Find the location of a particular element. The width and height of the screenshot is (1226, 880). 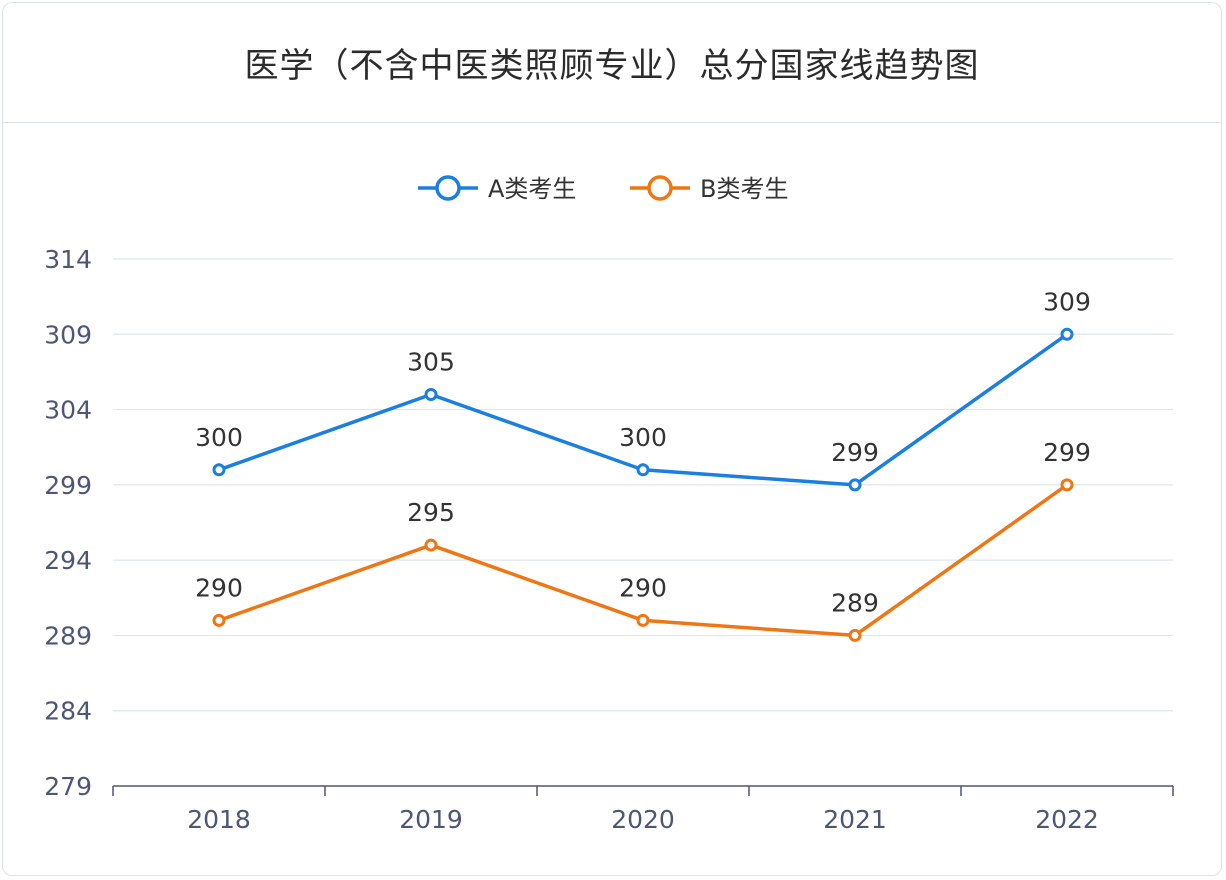

y-tick-label: 309 is located at coordinates (68, 334).